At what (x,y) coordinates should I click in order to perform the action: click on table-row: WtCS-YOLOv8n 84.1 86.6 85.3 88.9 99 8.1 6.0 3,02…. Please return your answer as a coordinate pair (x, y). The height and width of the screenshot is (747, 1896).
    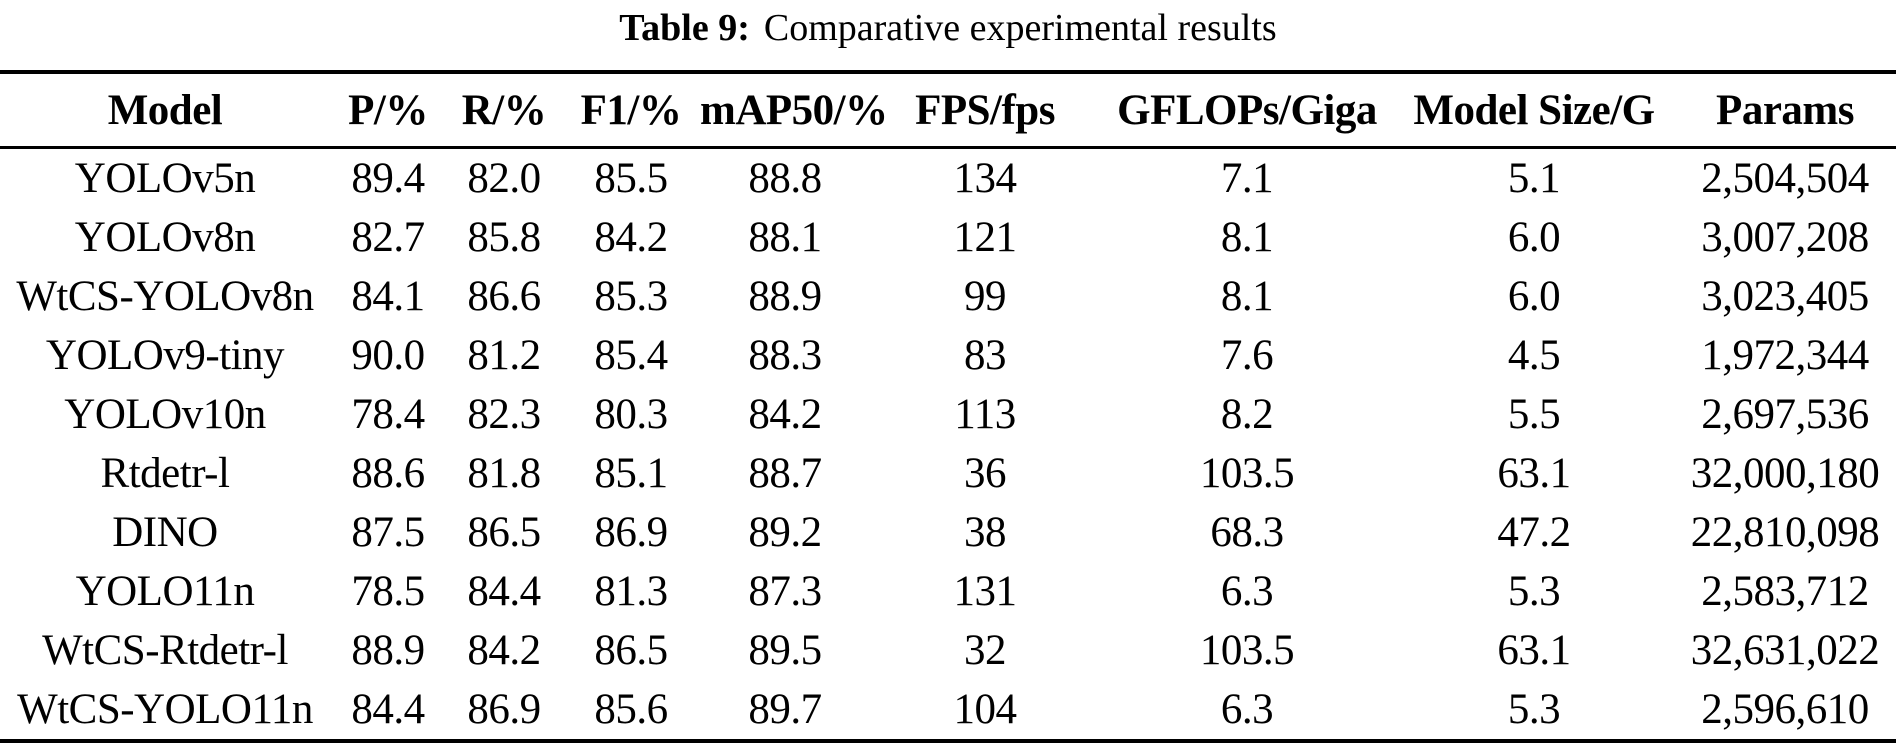
    Looking at the image, I should click on (948, 296).